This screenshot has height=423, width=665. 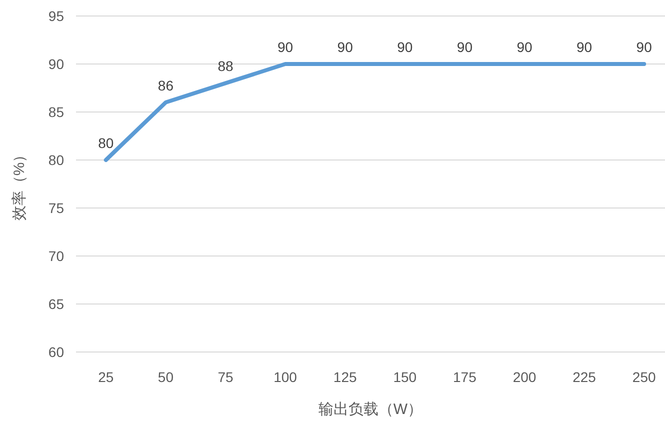 What do you see at coordinates (56, 304) in the screenshot?
I see `y-tick-label: 65` at bounding box center [56, 304].